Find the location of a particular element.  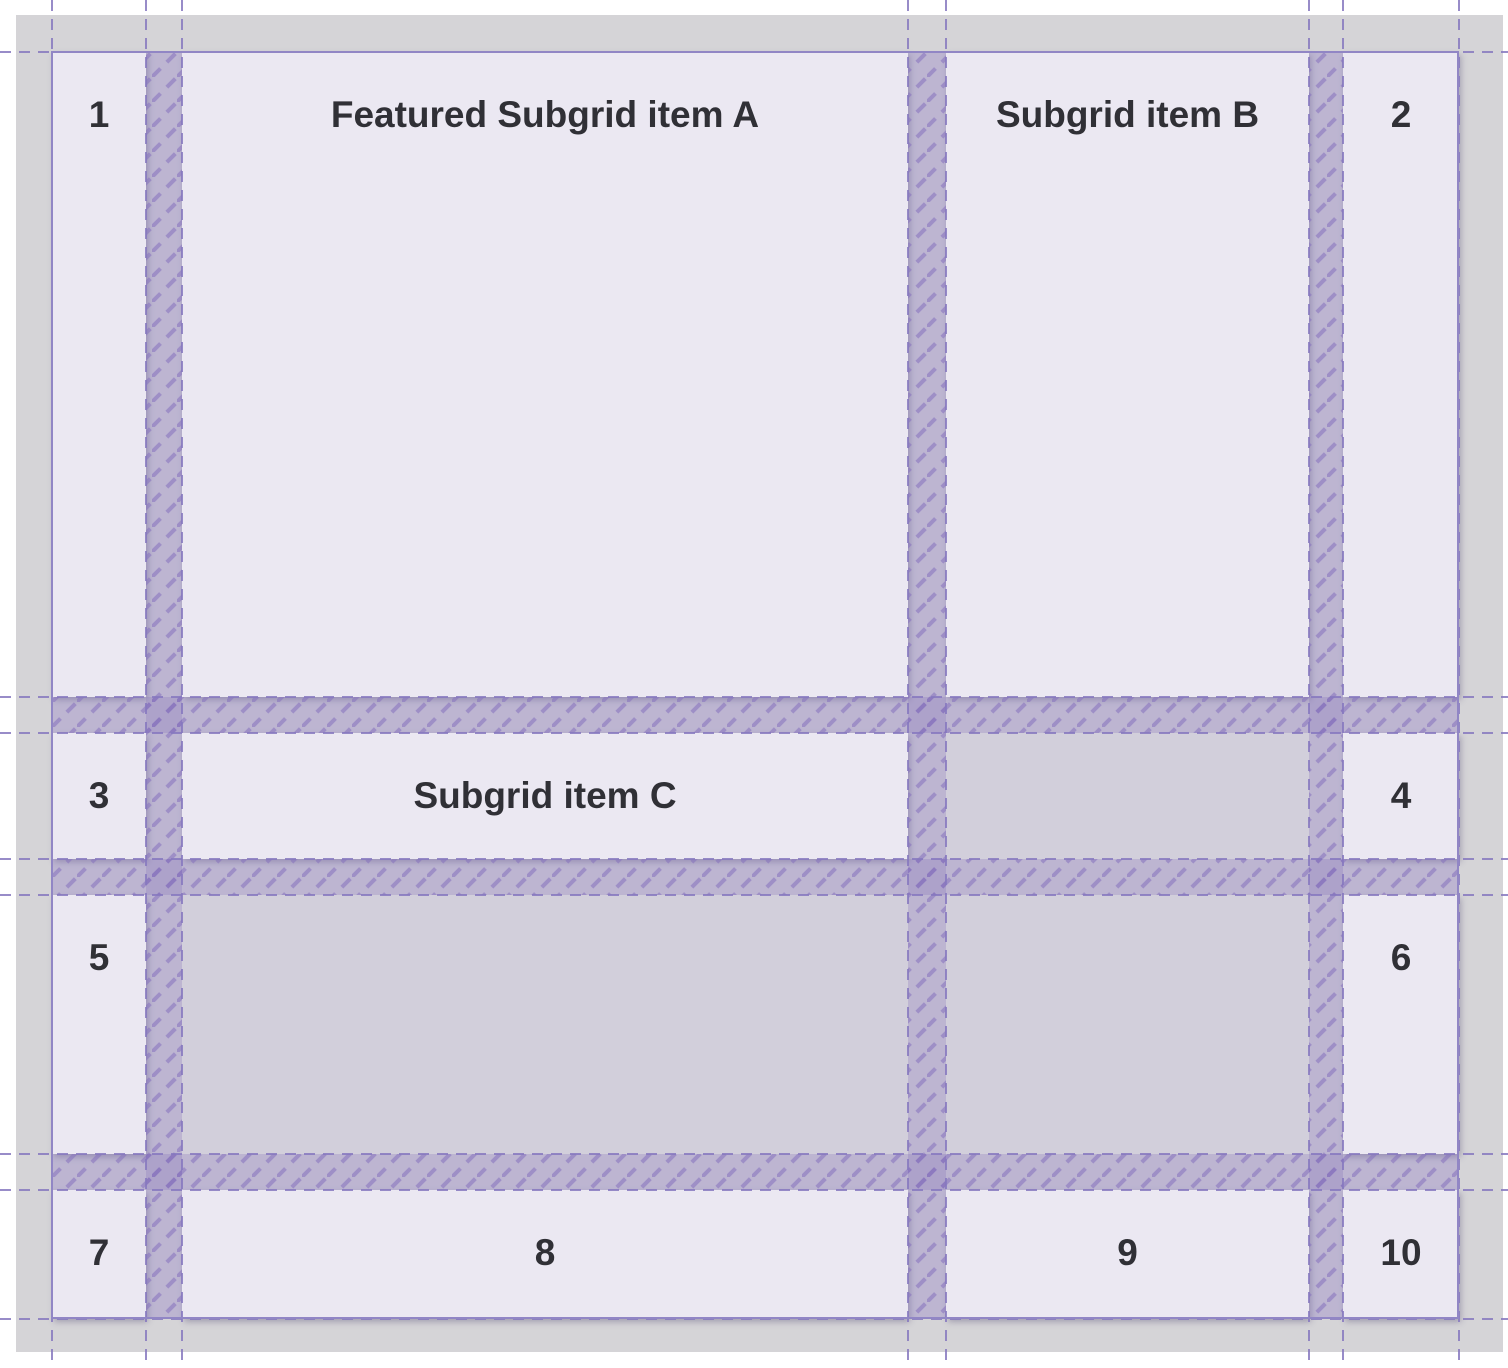

grid-item-label: Subgrid item C is located at coordinates (545, 795).